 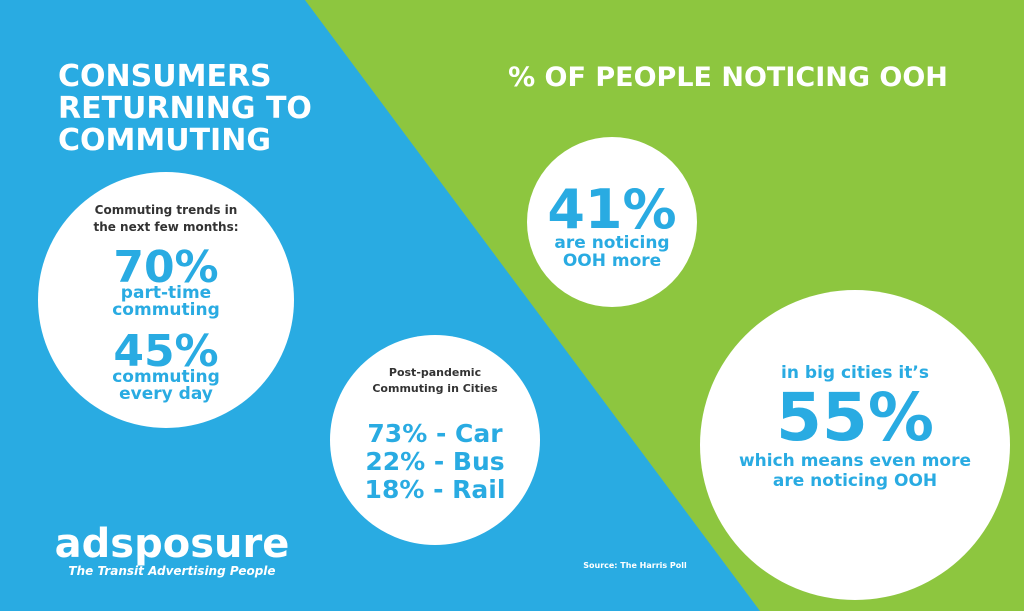 I want to click on title-line: CONSUMERS, so click(x=165, y=76).